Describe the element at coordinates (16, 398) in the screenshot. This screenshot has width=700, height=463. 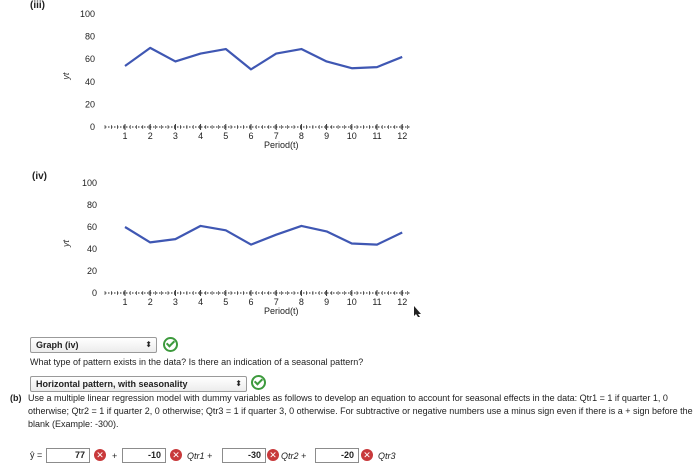
I see `part-b-label: (b)` at that location.